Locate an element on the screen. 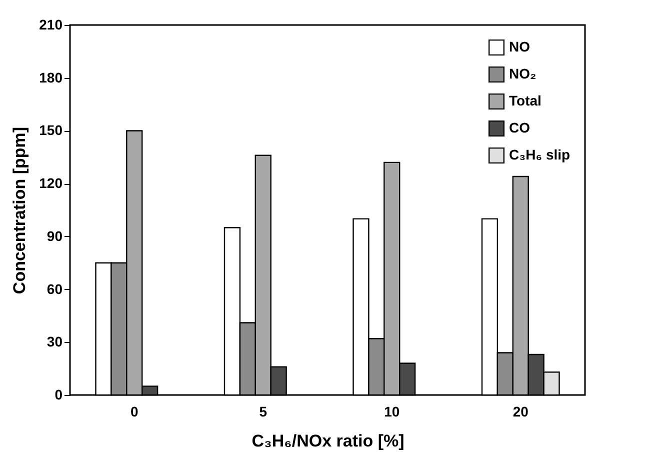 This screenshot has width=656, height=465. y-tick-label: 210 is located at coordinates (51, 24).